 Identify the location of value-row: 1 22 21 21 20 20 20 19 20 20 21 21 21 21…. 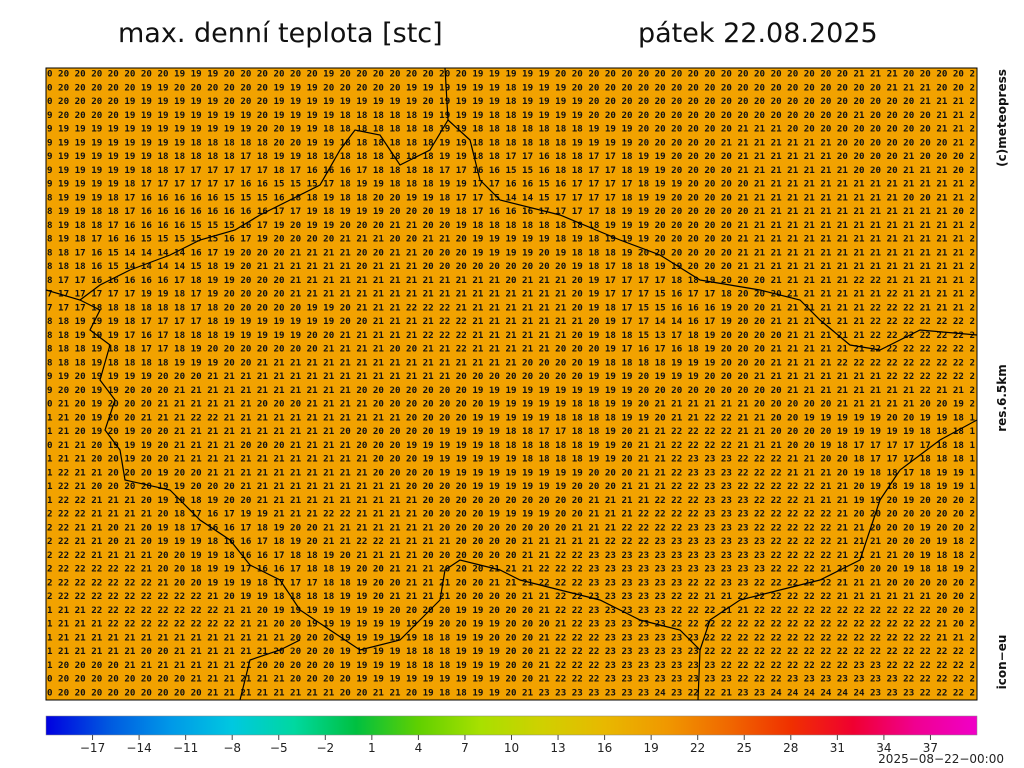
(511, 473).